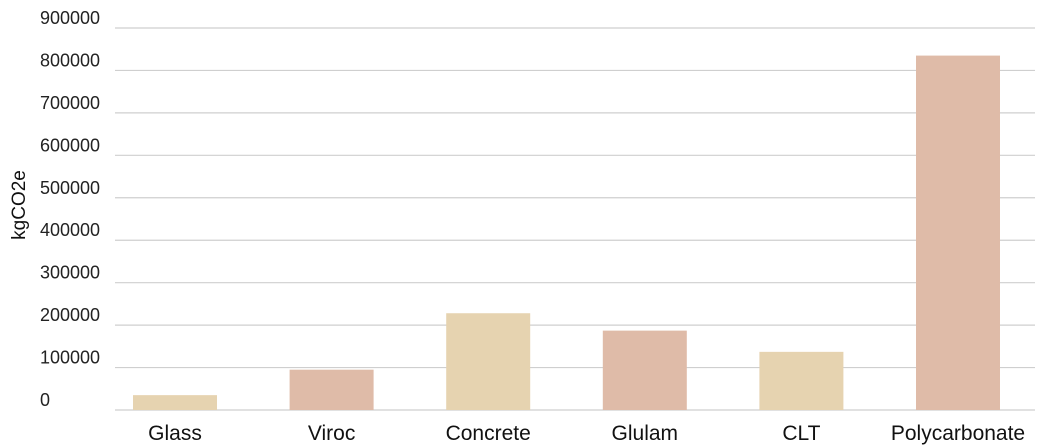 The height and width of the screenshot is (446, 1039). Describe the element at coordinates (801, 433) in the screenshot. I see `x-category-label: CLT` at that location.